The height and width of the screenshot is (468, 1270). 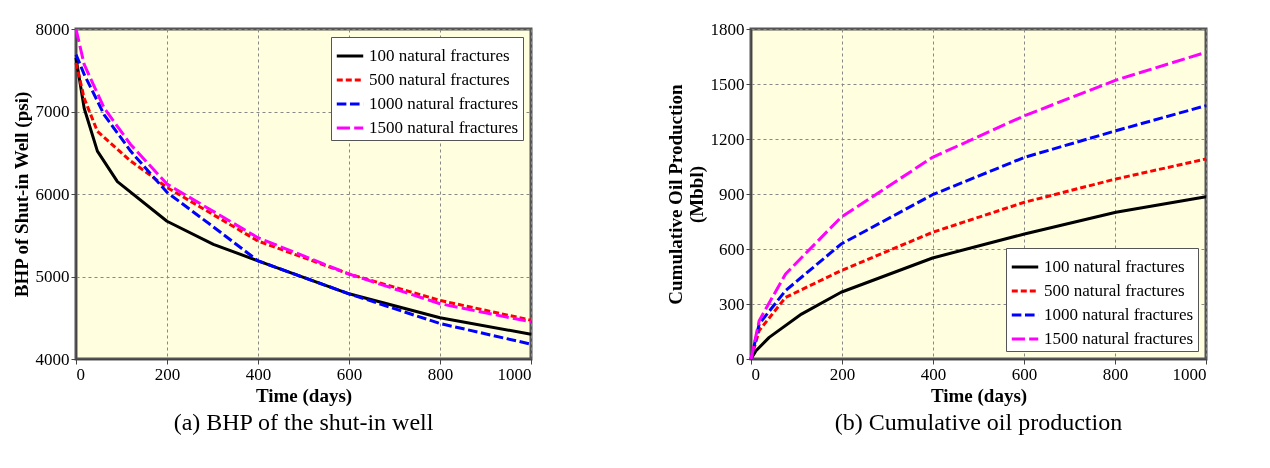 What do you see at coordinates (727, 139) in the screenshot?
I see `y-tick-label: 1200` at bounding box center [727, 139].